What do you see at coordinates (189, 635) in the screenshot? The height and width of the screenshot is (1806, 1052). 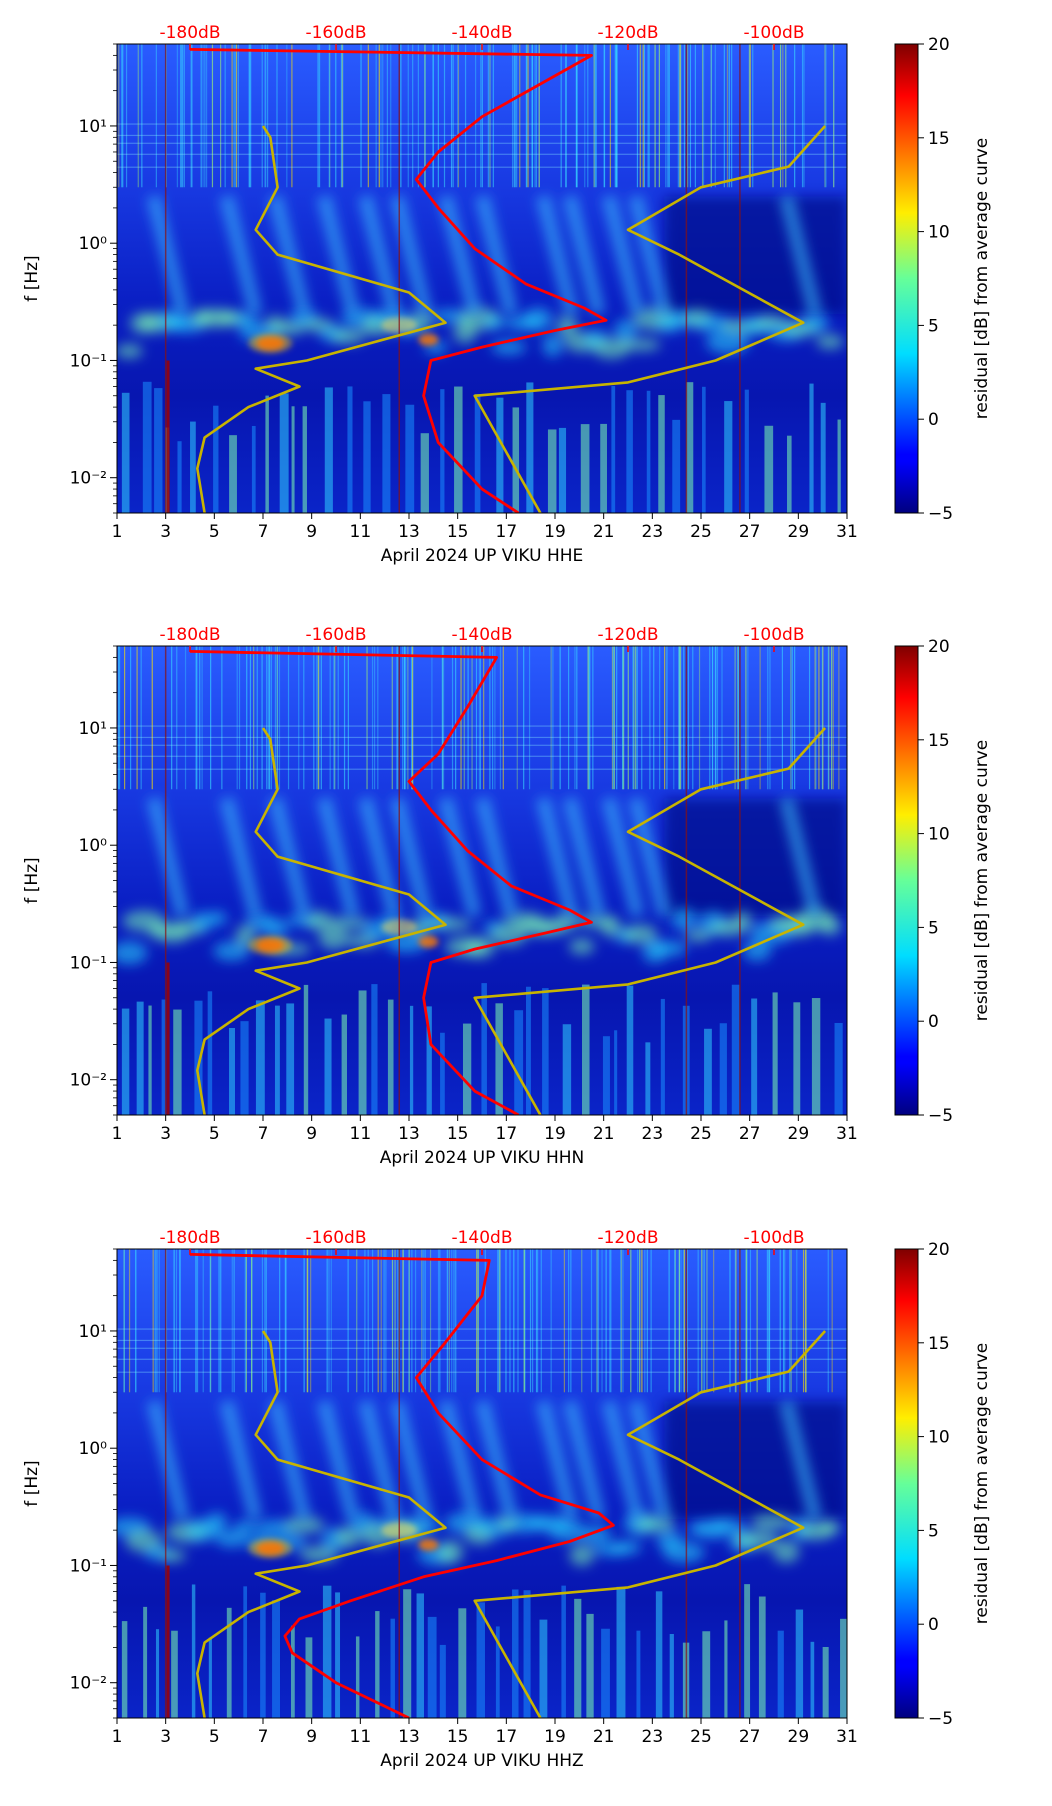 I see `db-tick-label: -180dB` at bounding box center [189, 635].